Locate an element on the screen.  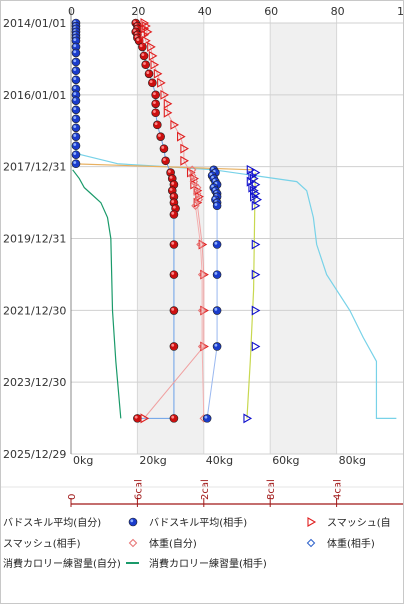
series-line is located at coordinates (97, 294).